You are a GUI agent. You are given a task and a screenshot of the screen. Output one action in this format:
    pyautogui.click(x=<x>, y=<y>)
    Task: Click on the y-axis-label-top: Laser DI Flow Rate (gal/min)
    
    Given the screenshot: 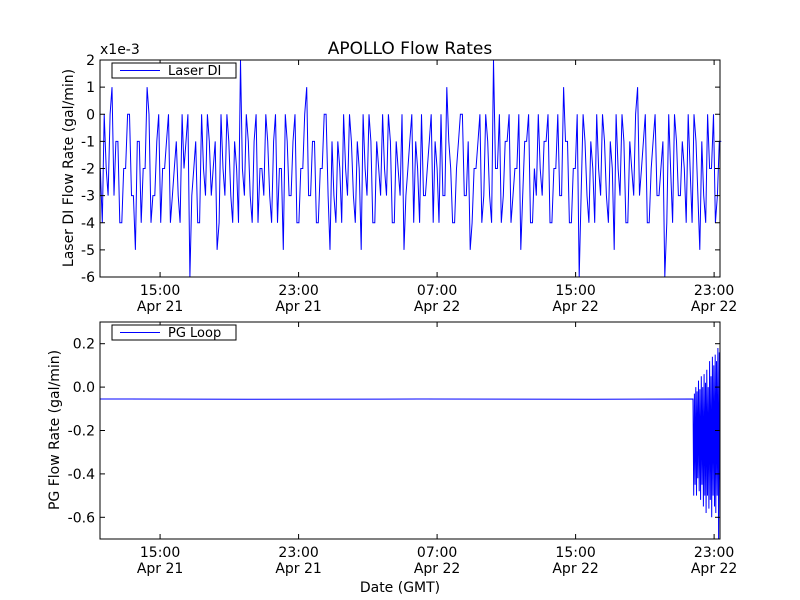 What is the action you would take?
    pyautogui.click(x=69, y=168)
    